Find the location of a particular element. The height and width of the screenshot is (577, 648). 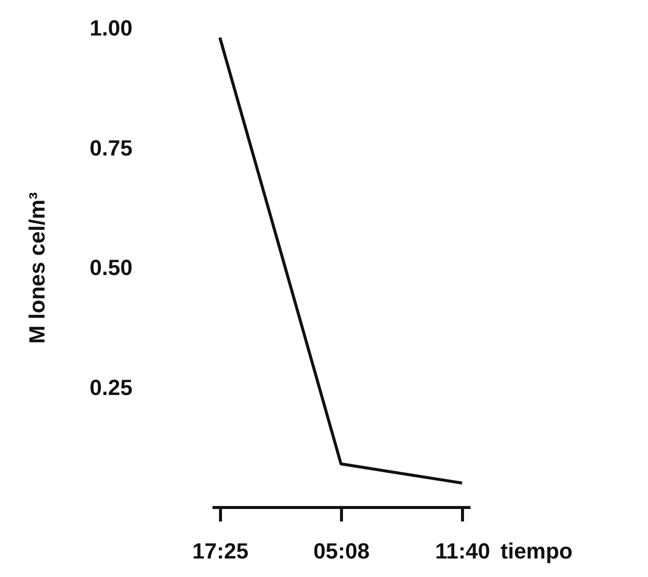

x-tick-label: 05:08 is located at coordinates (341, 551).